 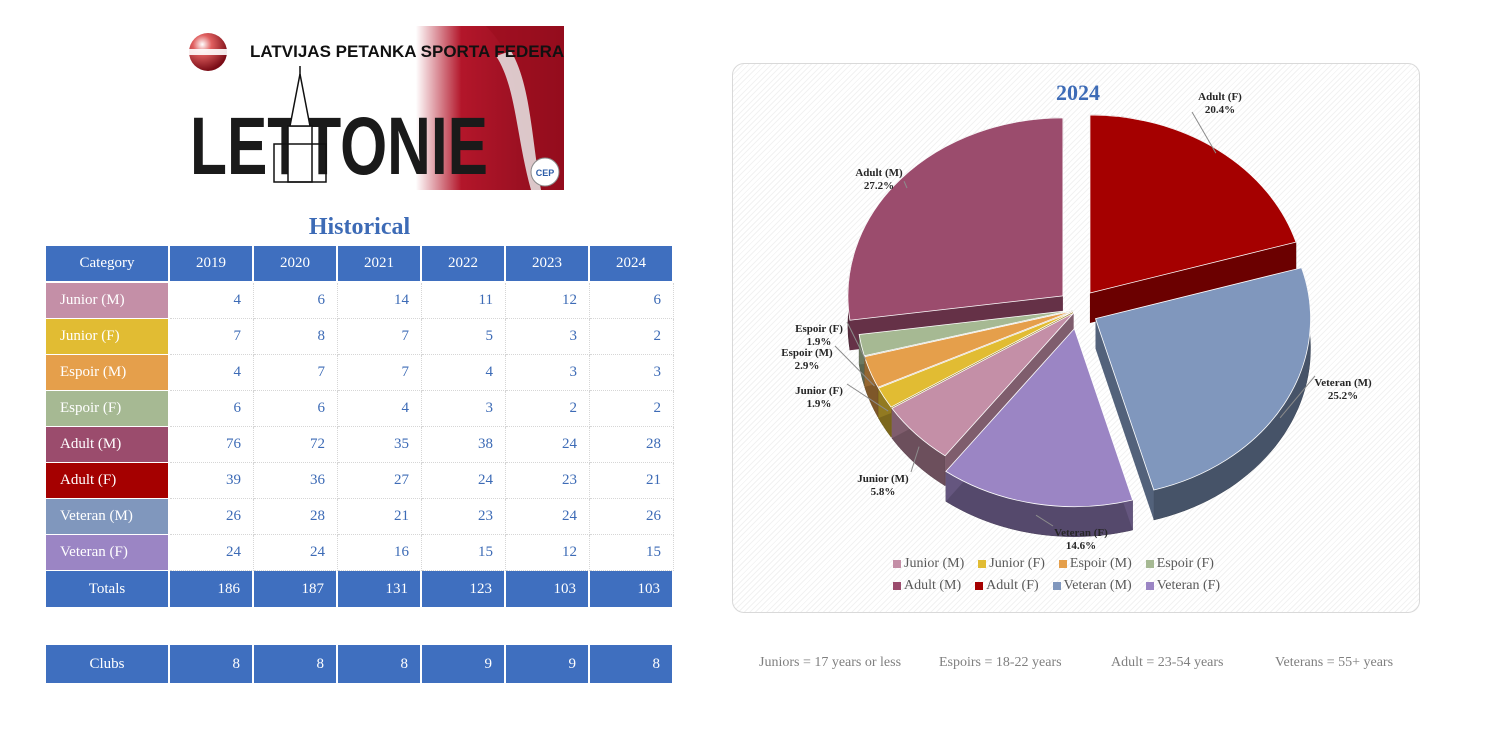 I want to click on category-cell: Adult (M), so click(x=108, y=445).